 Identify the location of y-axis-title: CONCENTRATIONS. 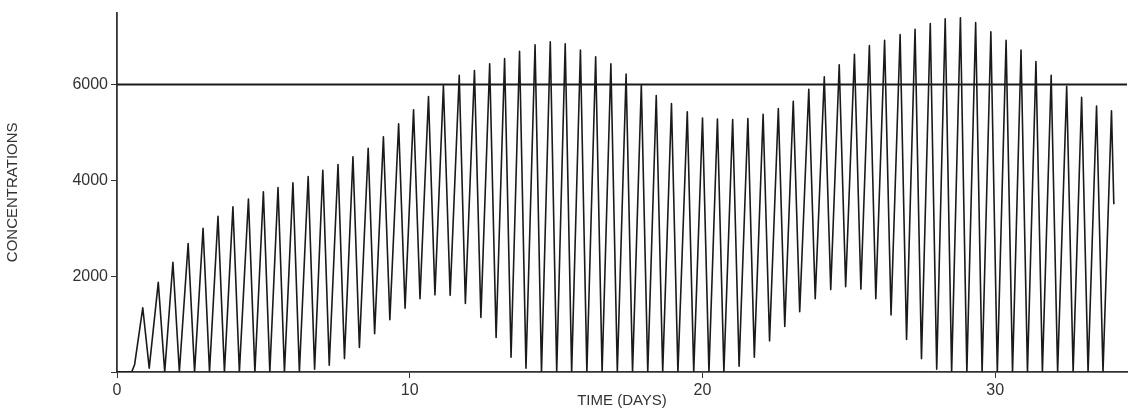
(12, 192).